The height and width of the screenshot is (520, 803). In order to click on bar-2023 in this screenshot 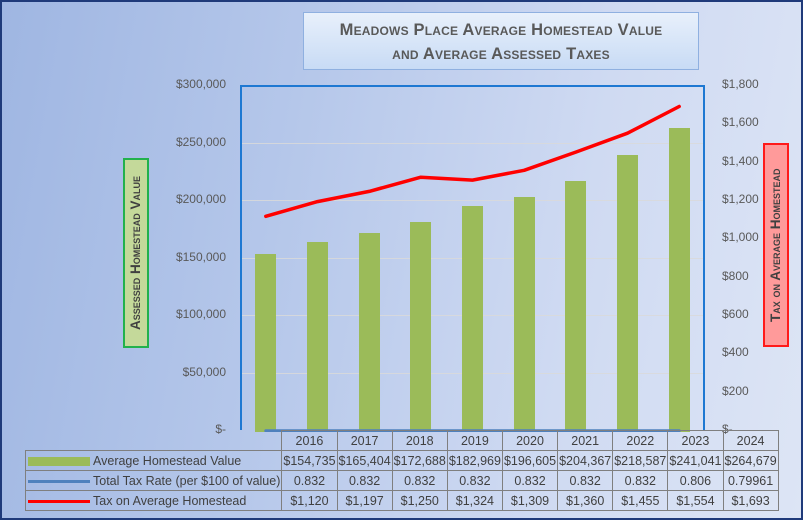, I will do `click(627, 293)`.